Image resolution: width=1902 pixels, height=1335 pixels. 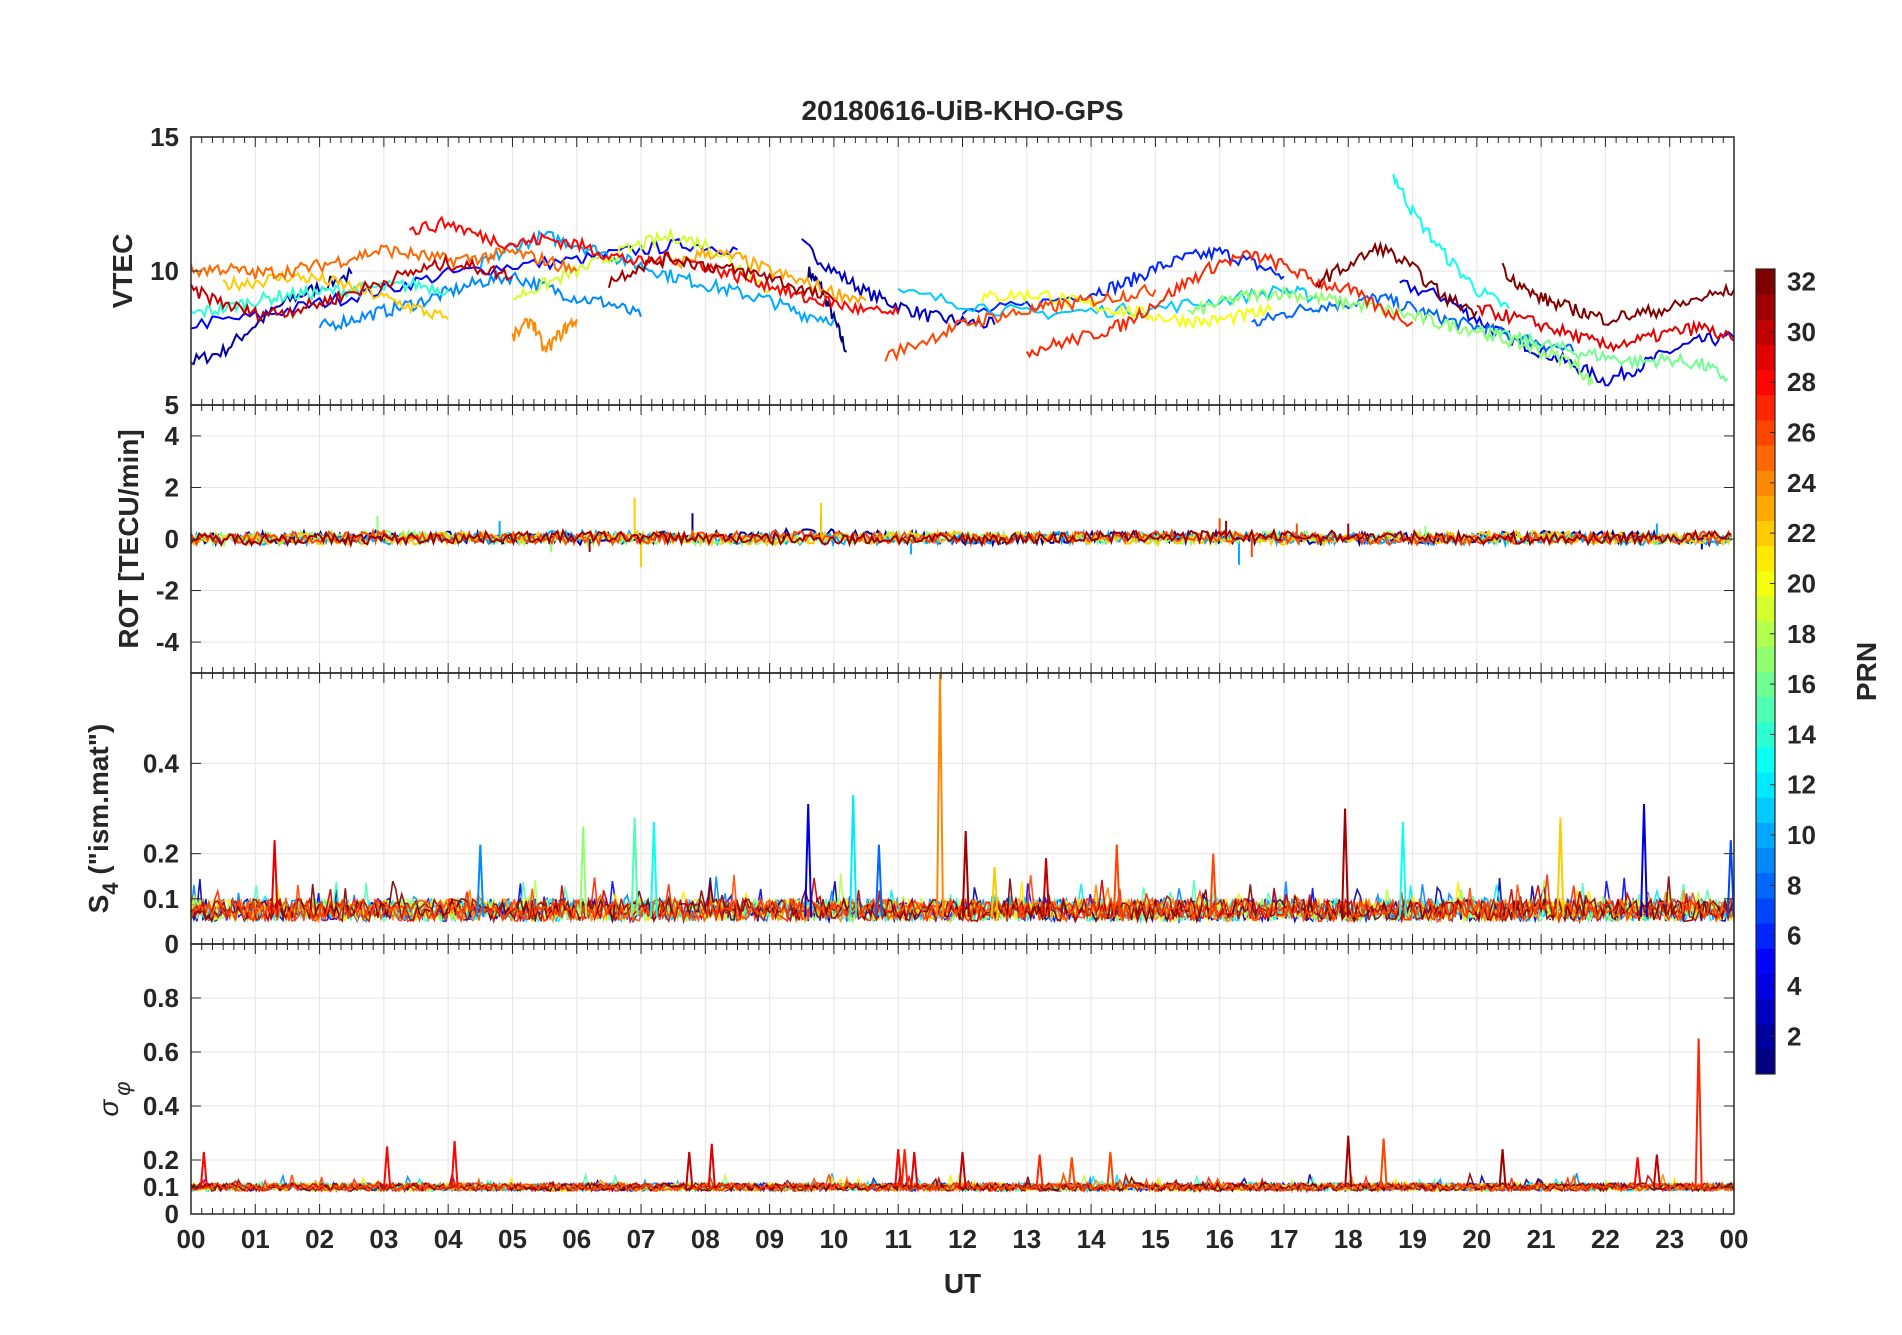 I want to click on x-tick-label: 03, so click(x=383, y=1239).